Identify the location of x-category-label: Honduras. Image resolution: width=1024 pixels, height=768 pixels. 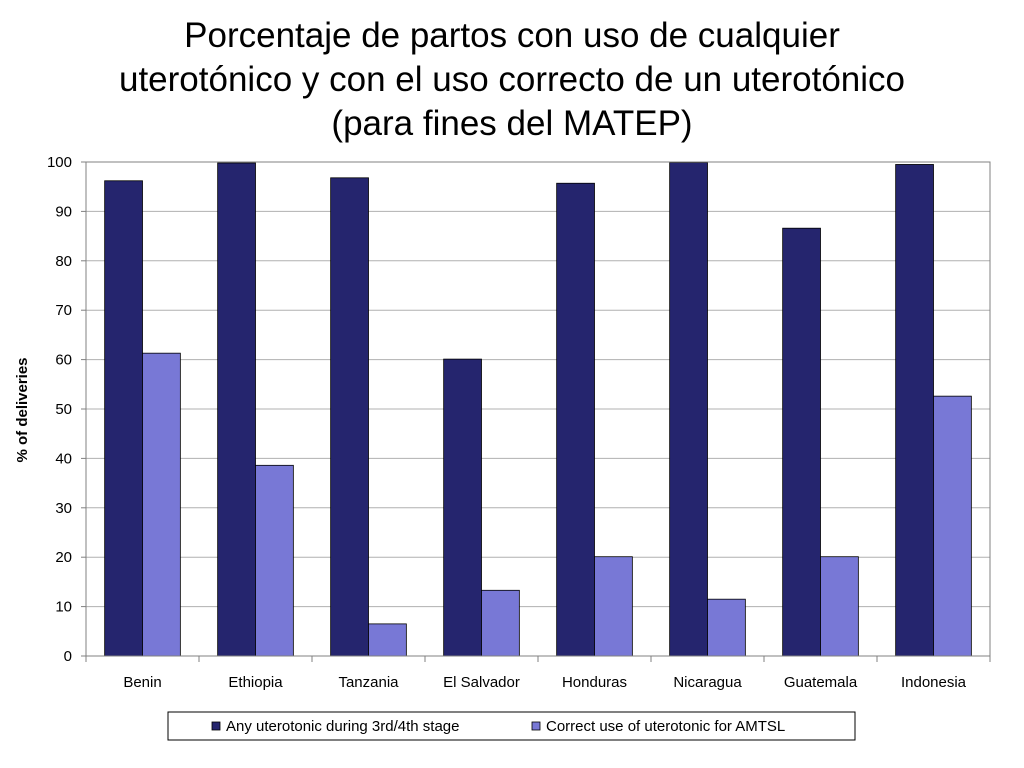
(594, 682).